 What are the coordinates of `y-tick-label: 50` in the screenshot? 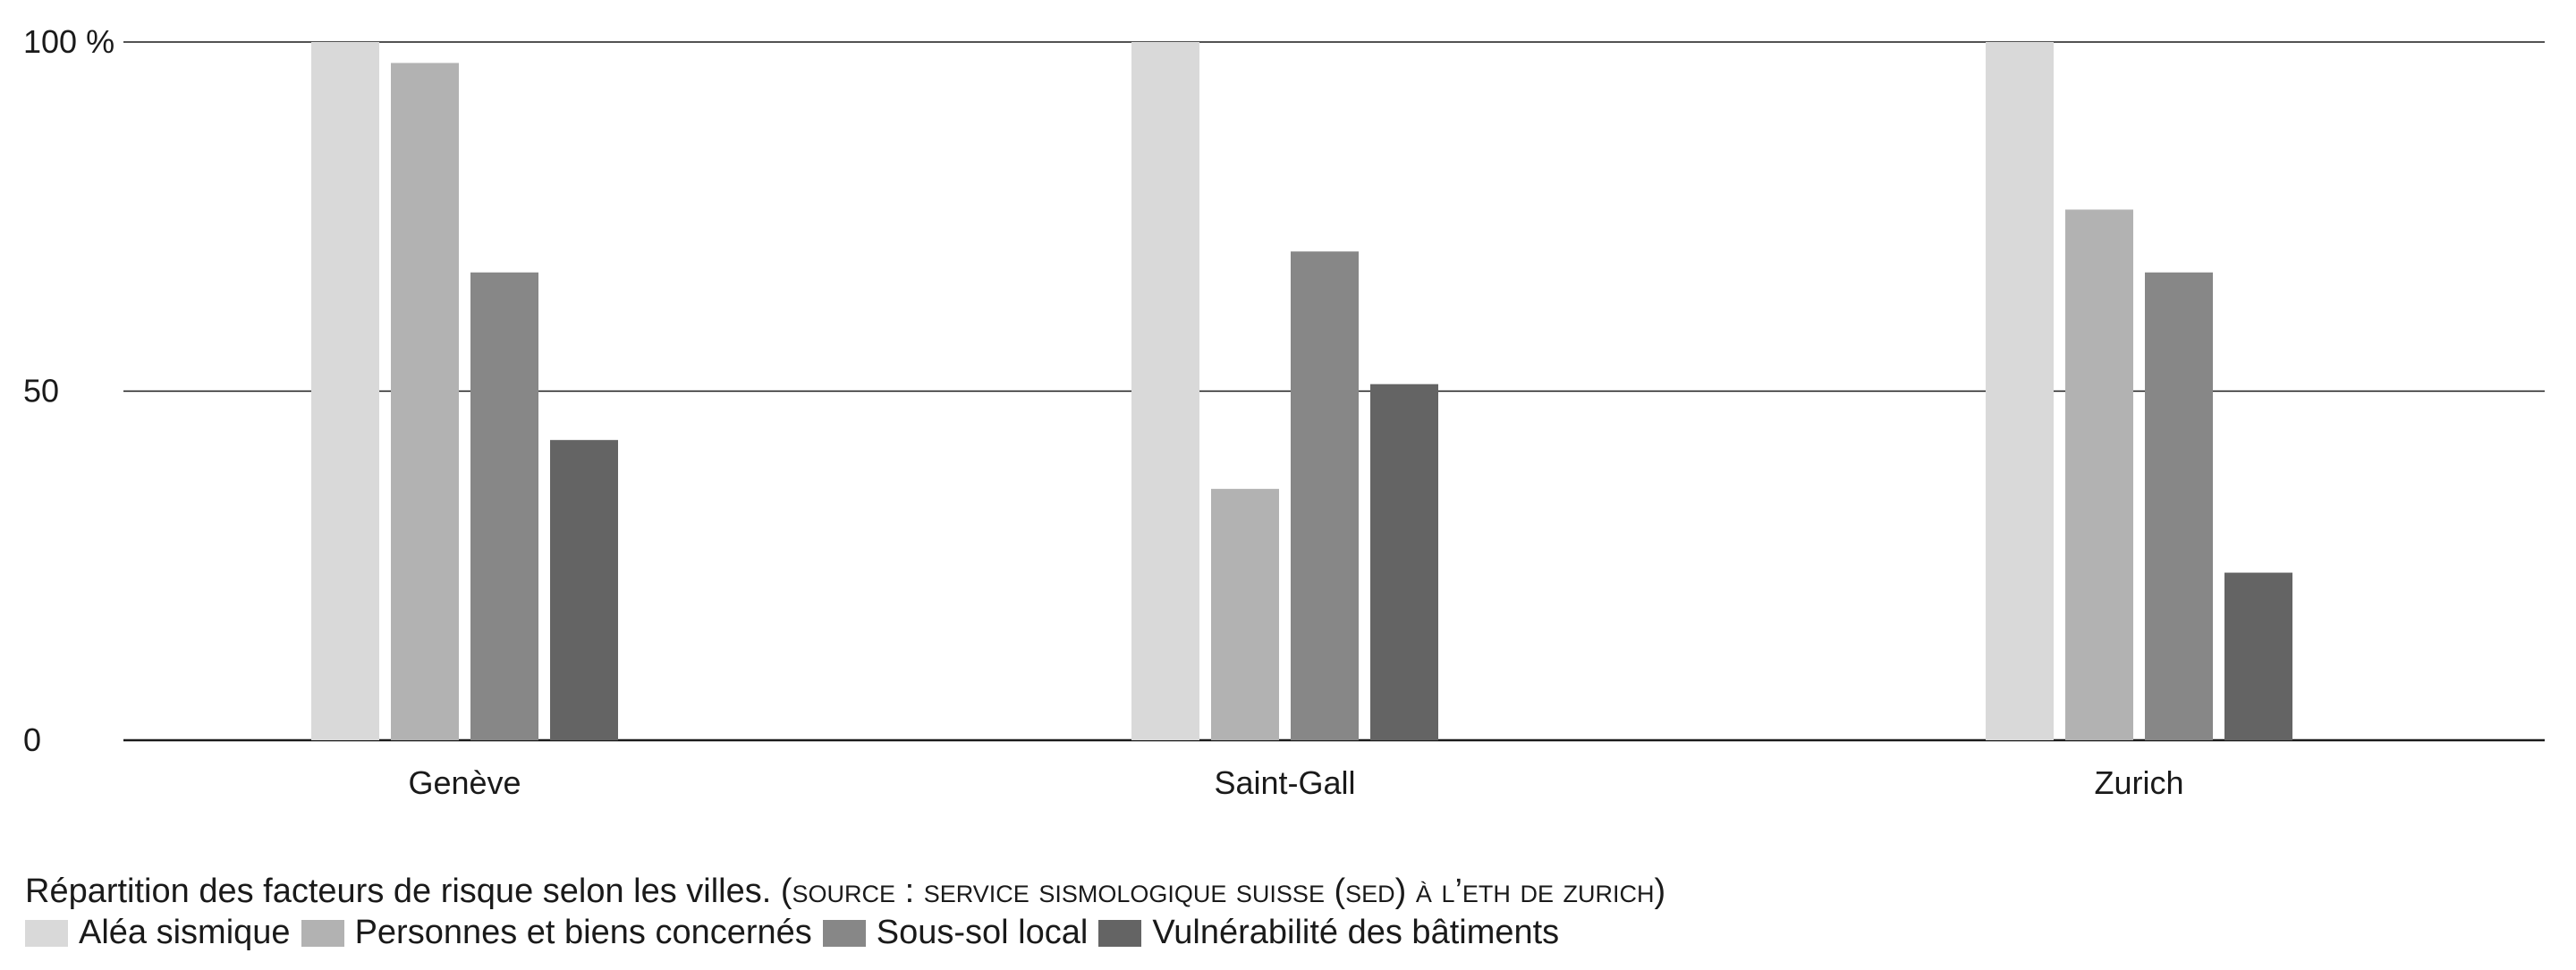 It's located at (41, 391).